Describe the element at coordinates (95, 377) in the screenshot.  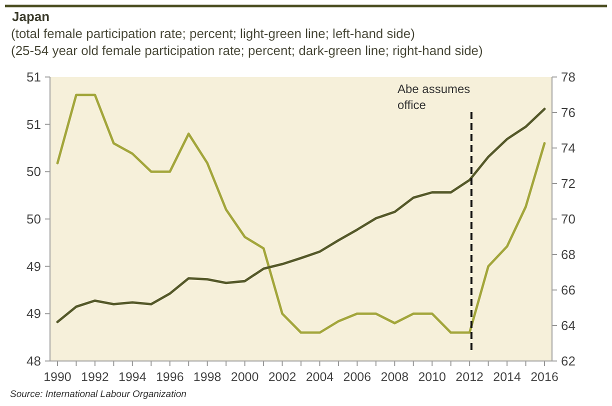
I see `x-tick-label: 1992` at that location.